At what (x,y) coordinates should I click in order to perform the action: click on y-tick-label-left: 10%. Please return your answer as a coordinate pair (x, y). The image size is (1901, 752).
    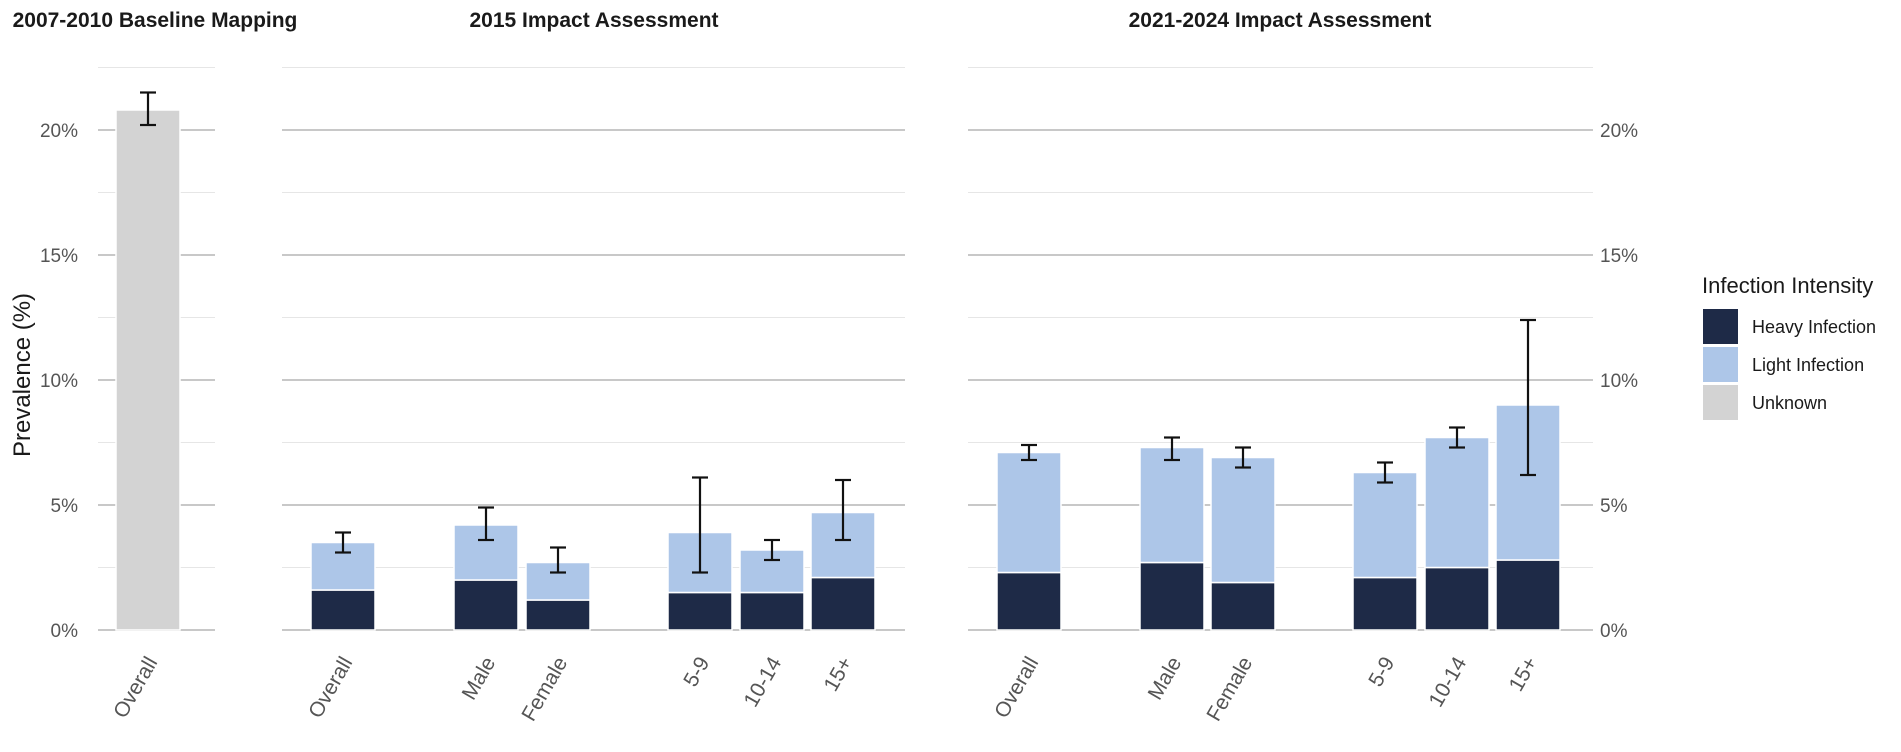
    Looking at the image, I should click on (59, 381).